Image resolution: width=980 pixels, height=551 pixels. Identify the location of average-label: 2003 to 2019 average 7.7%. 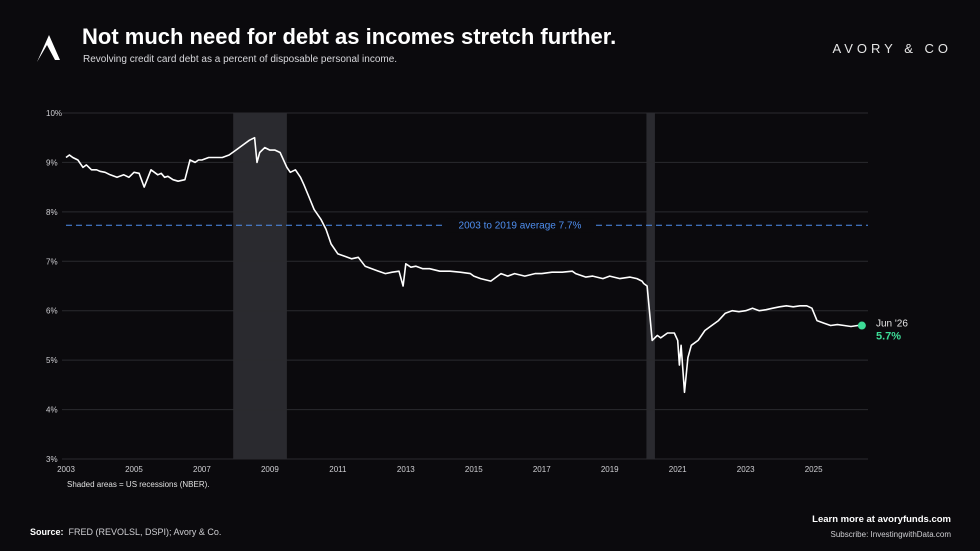
(520, 226).